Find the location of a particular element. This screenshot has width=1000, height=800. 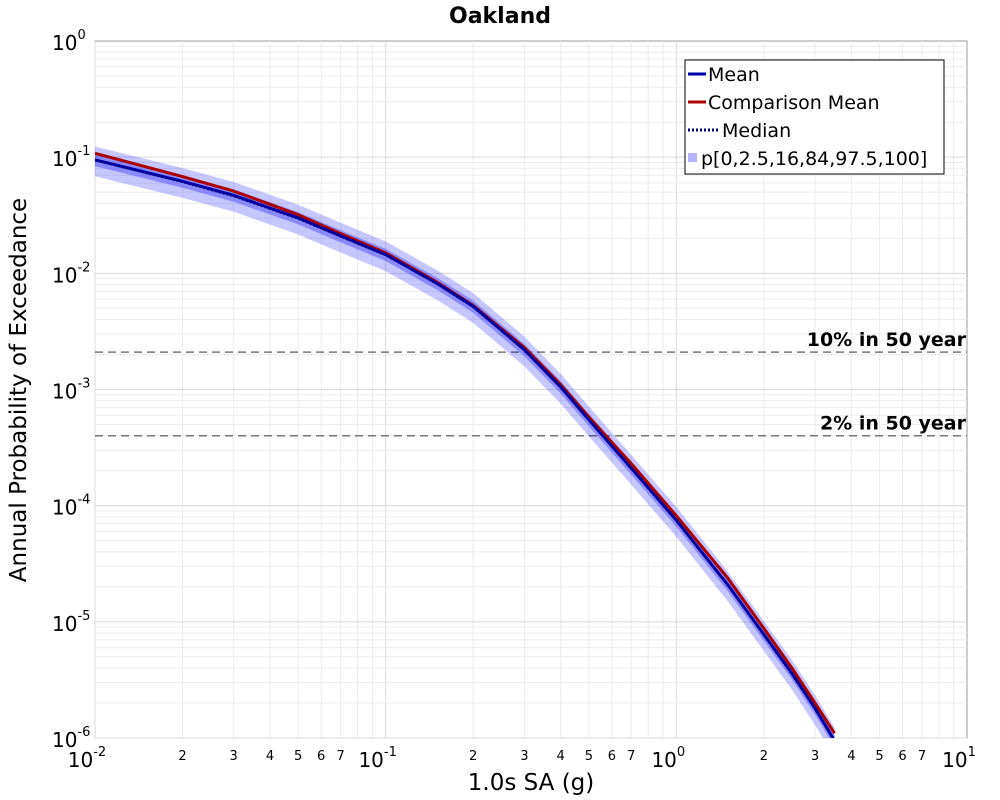

y-tick-label: 10⁻⁵ is located at coordinates (71, 622).